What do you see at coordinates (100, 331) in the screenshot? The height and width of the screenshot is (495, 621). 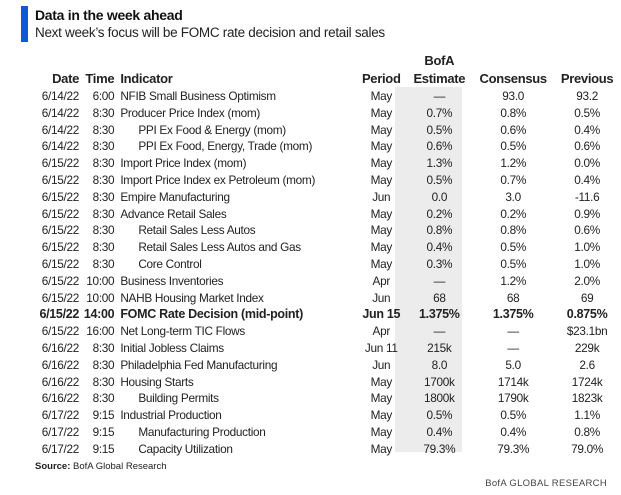 I see `cell-time: 16:00` at bounding box center [100, 331].